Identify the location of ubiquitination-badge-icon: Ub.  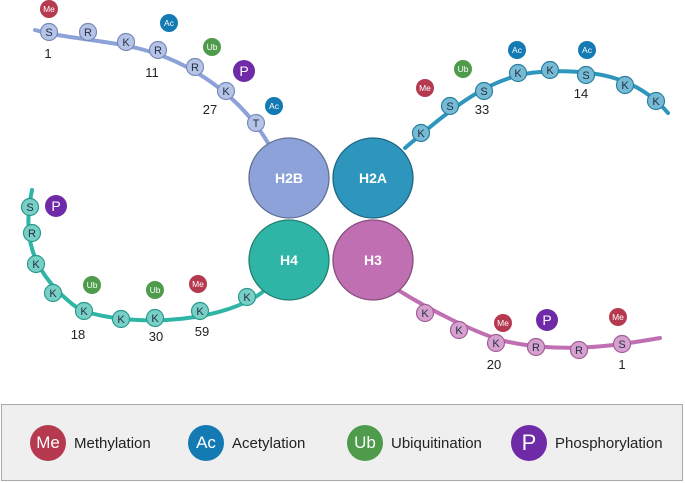
(365, 443).